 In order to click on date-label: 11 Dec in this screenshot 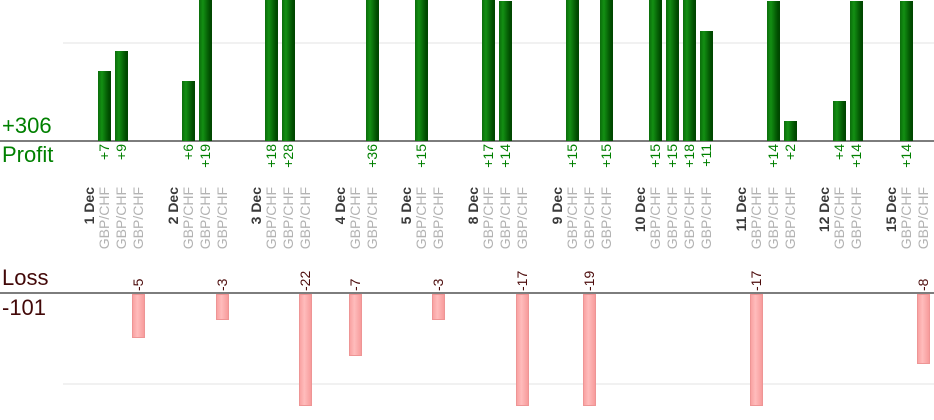, I will do `click(741, 209)`.